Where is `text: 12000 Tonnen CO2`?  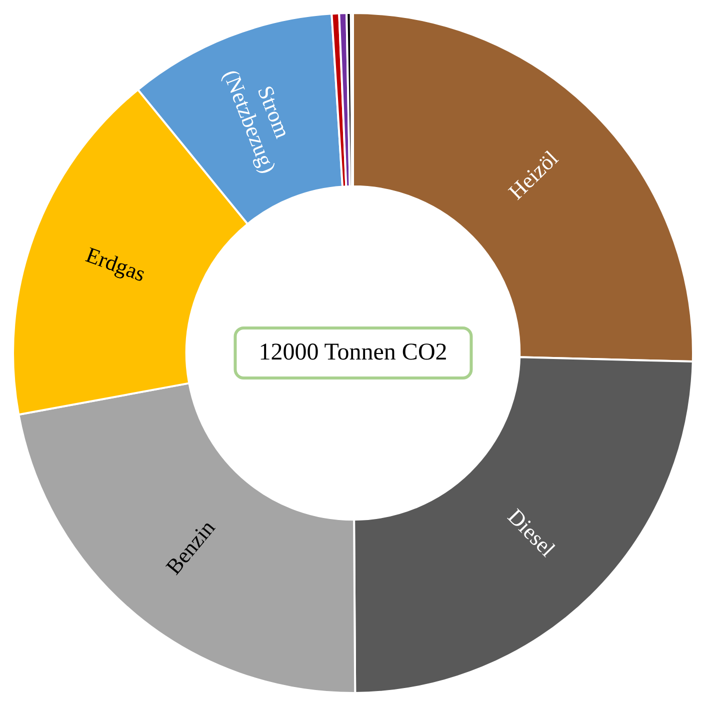
text: 12000 Tonnen CO2 is located at coordinates (353, 353).